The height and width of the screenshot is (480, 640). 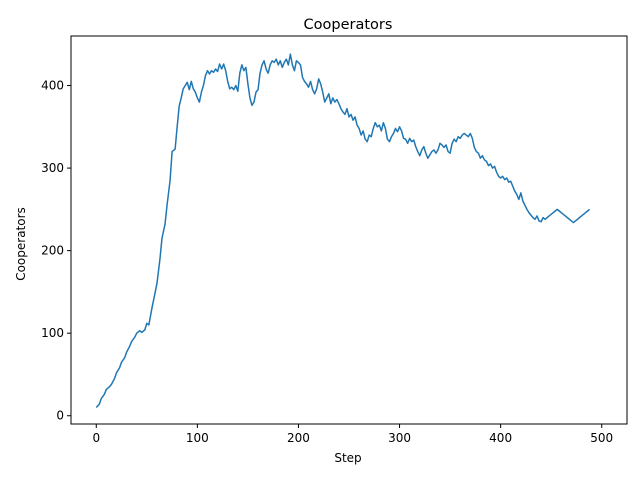 What do you see at coordinates (197, 438) in the screenshot?
I see `x-tick-label: 100` at bounding box center [197, 438].